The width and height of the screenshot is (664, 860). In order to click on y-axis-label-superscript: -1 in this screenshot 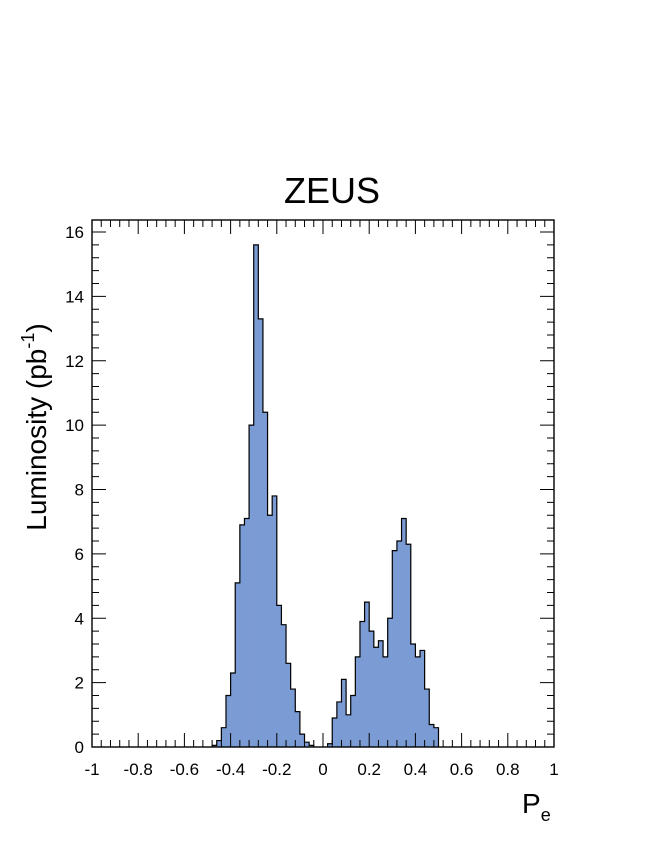, I will do `click(28, 341)`.